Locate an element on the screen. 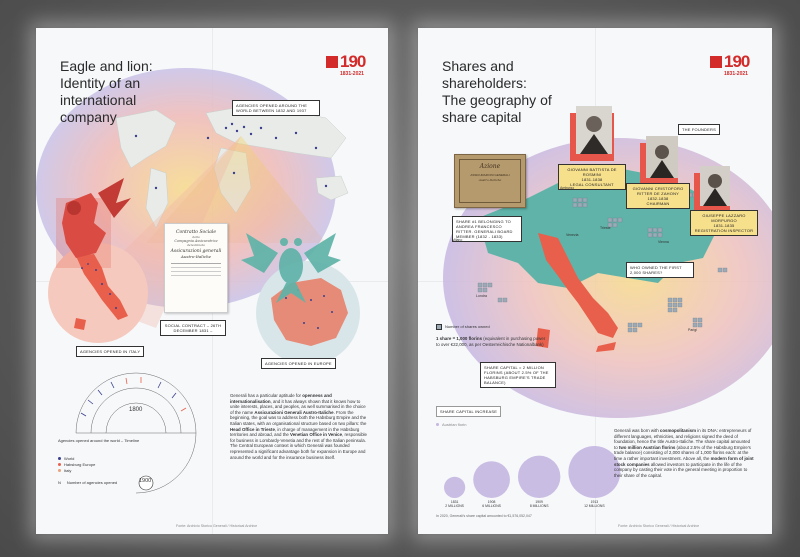  certificate-line: ASSICURAZIONI GENERALI is located at coordinates (490, 175).